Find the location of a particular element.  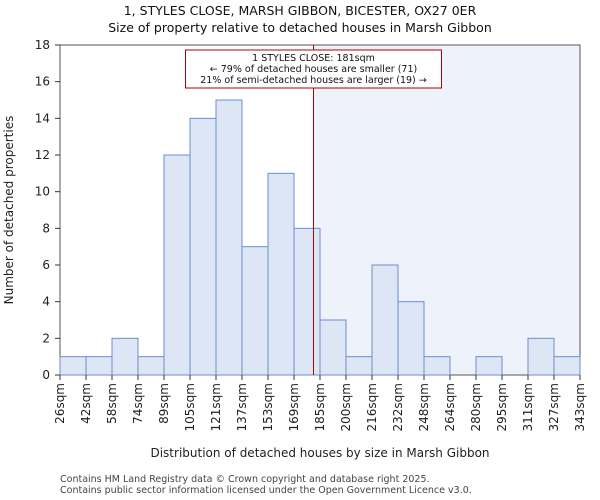

x-tick-label-295sqm: 295sqm is located at coordinates (502, 407).